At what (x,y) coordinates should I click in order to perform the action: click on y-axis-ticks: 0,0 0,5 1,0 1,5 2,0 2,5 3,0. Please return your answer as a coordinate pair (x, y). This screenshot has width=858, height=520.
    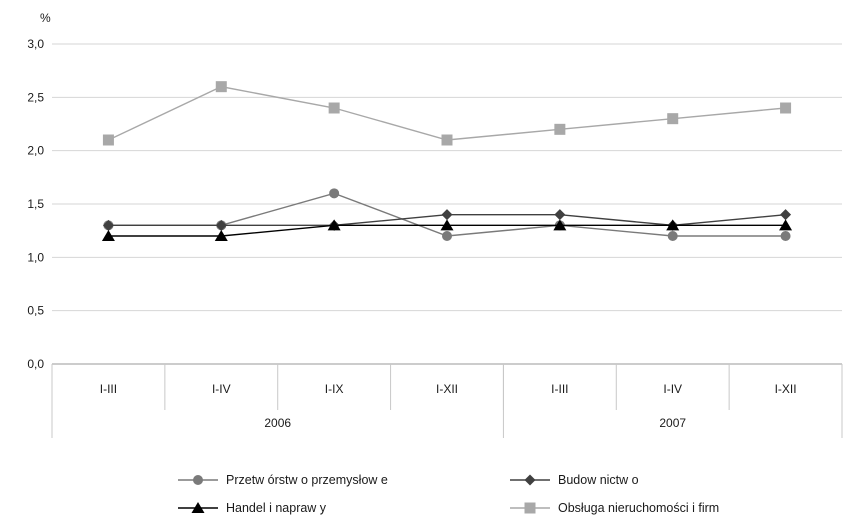
    Looking at the image, I should click on (35, 204).